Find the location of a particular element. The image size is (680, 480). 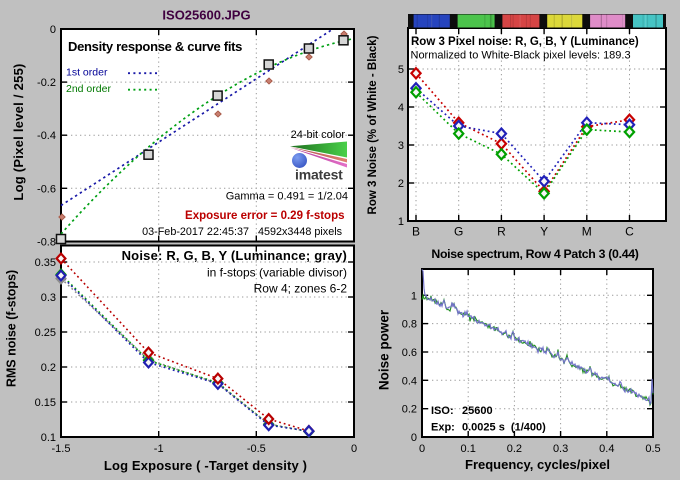

svg-text: Density response & curve fits is located at coordinates (155, 46).